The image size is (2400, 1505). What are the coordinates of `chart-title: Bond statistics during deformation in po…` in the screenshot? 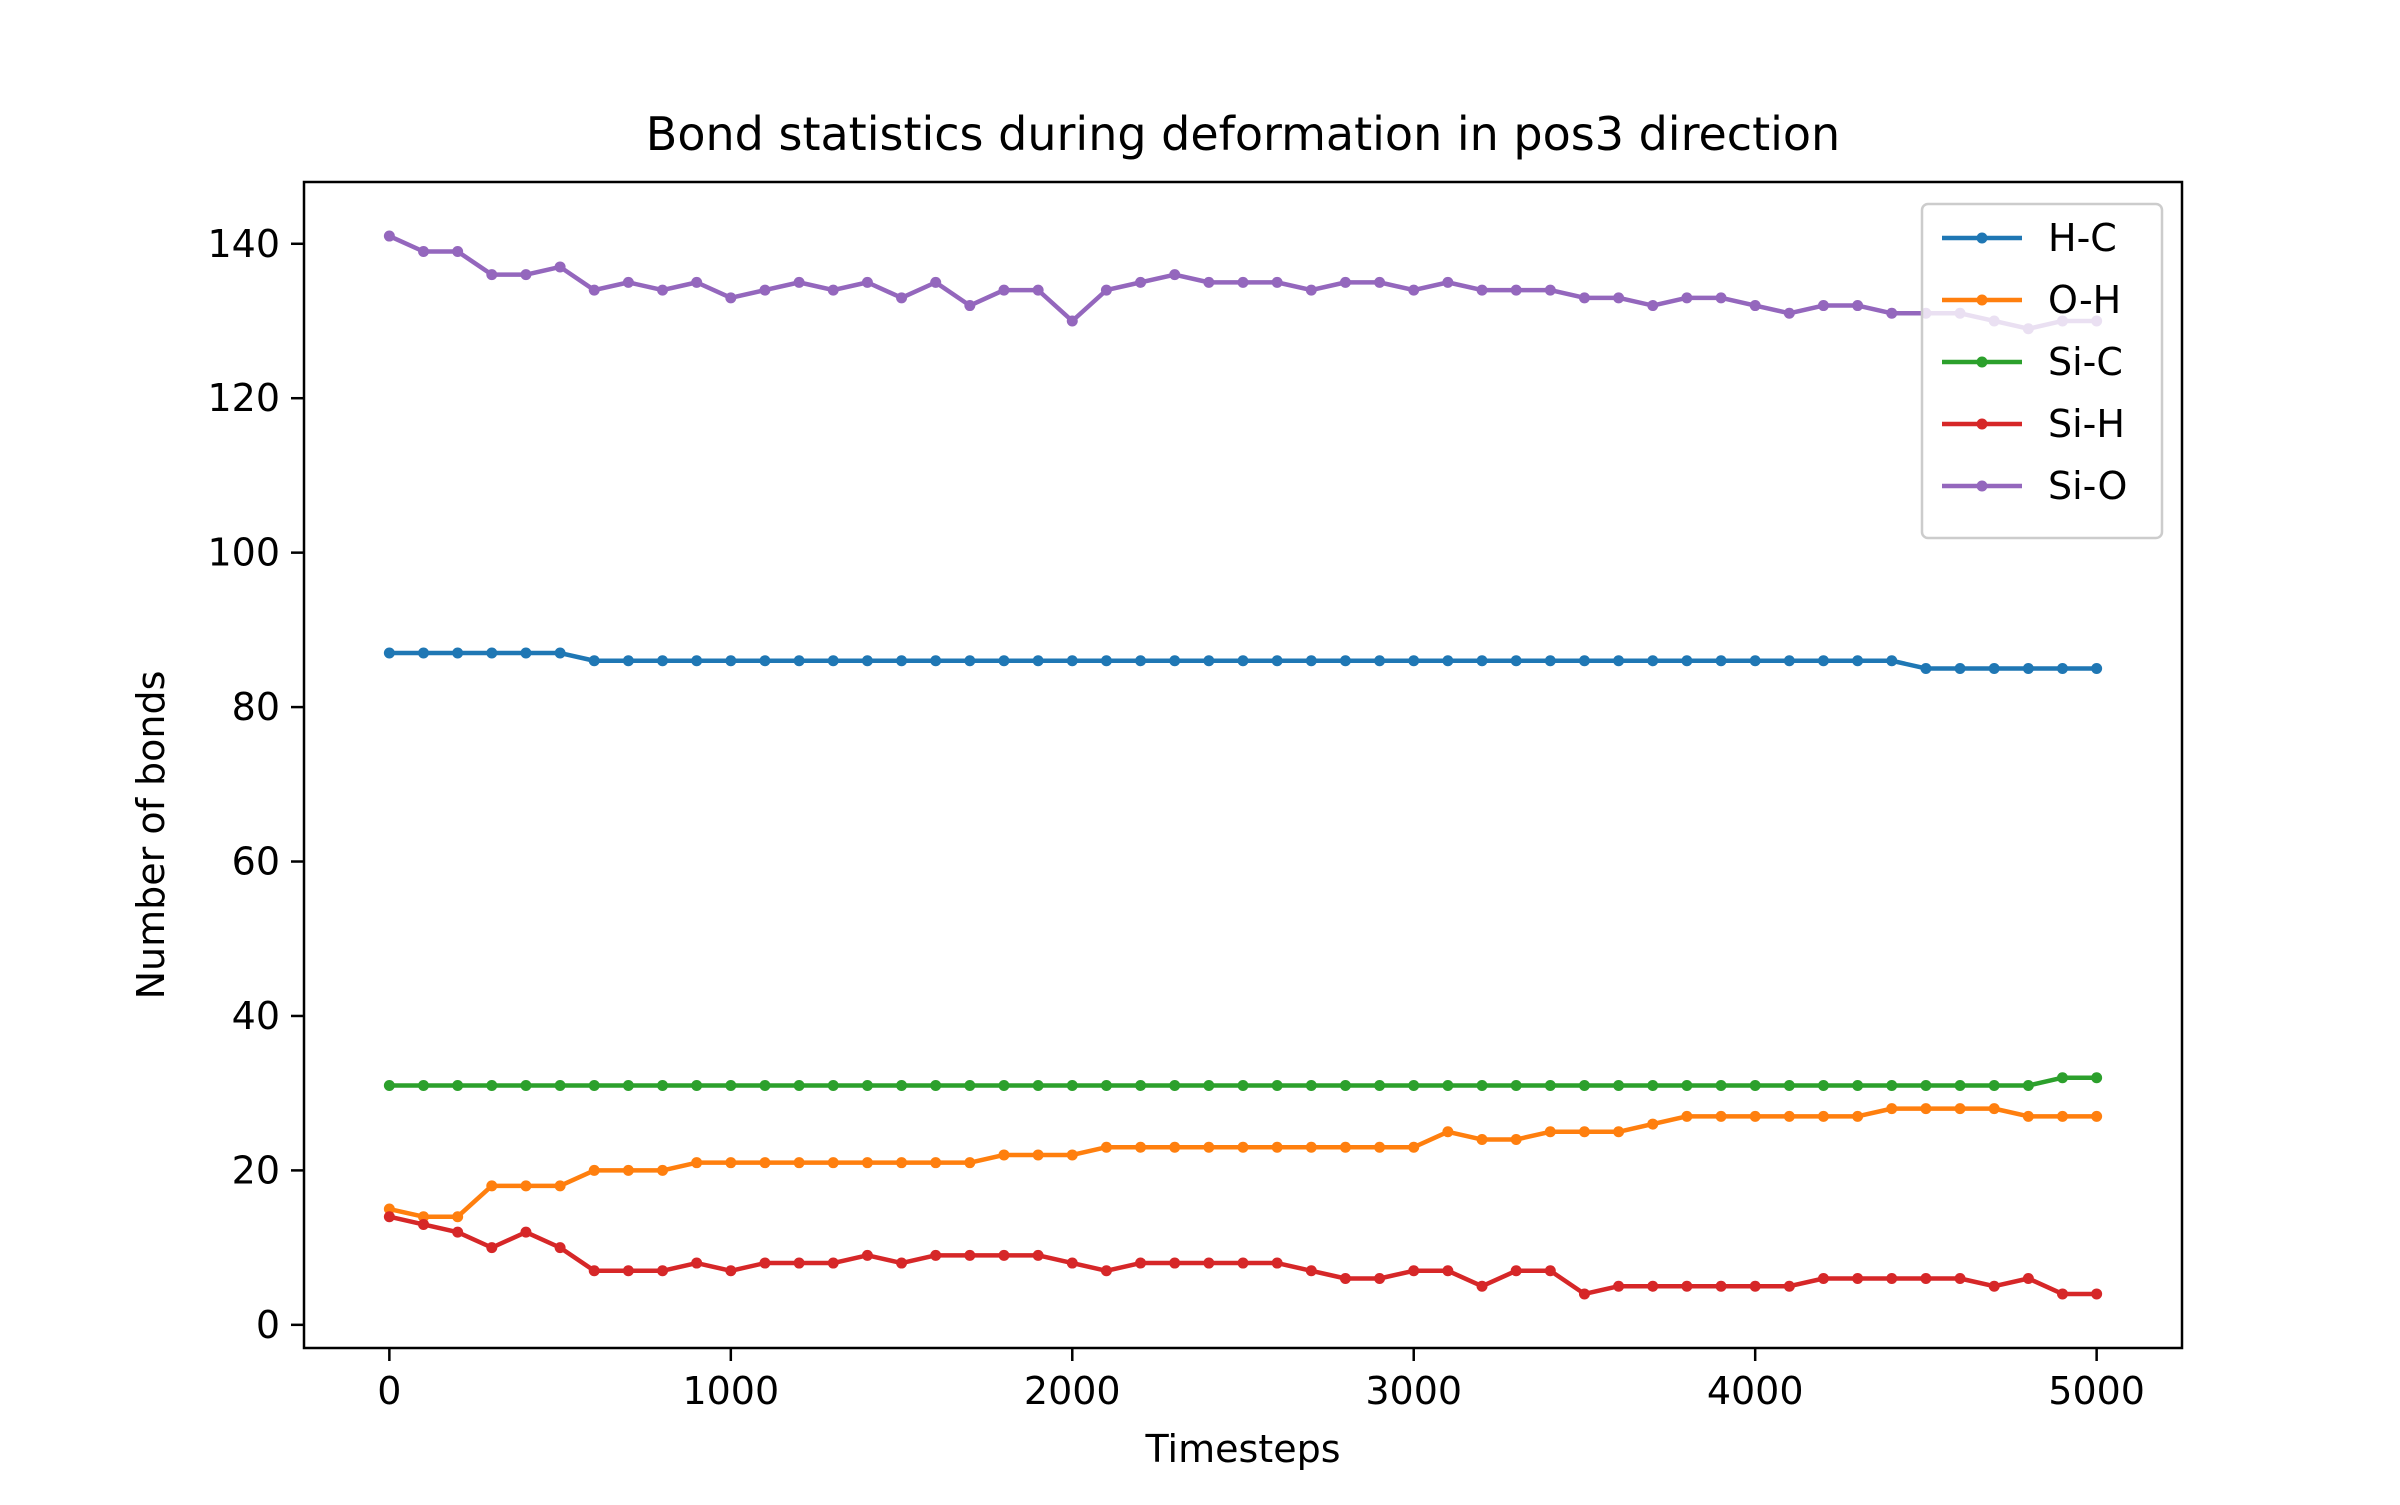 It's located at (1243, 134).